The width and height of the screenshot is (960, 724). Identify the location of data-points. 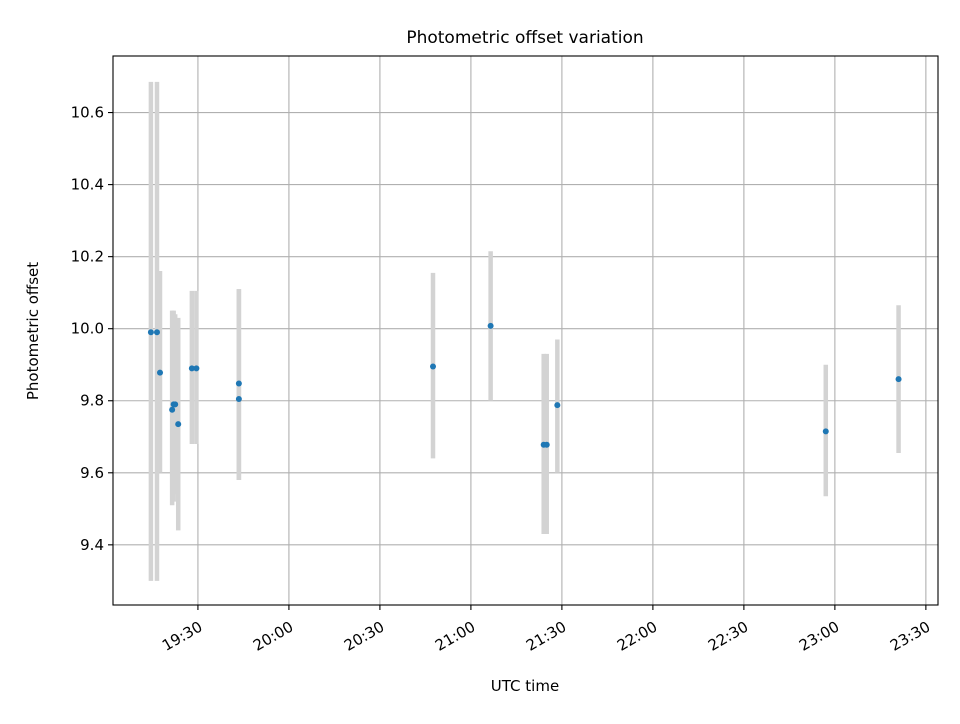
(524, 385).